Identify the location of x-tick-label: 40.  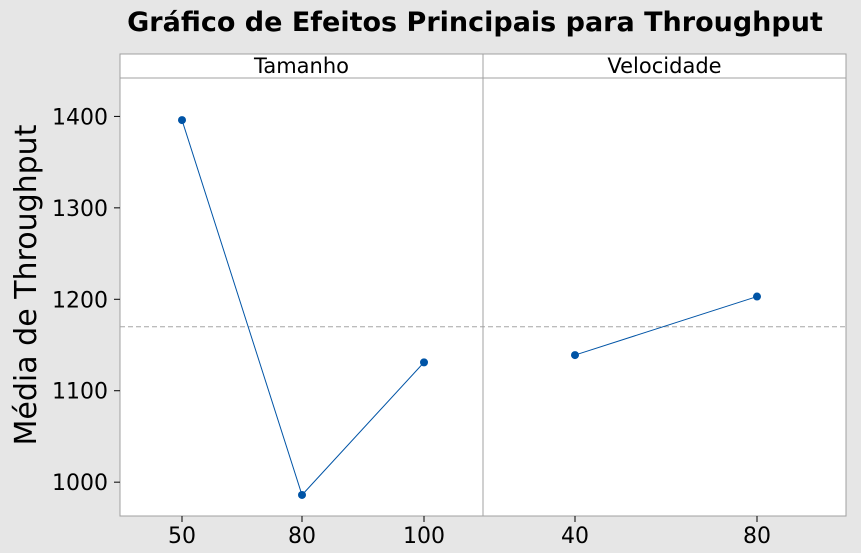
(575, 536).